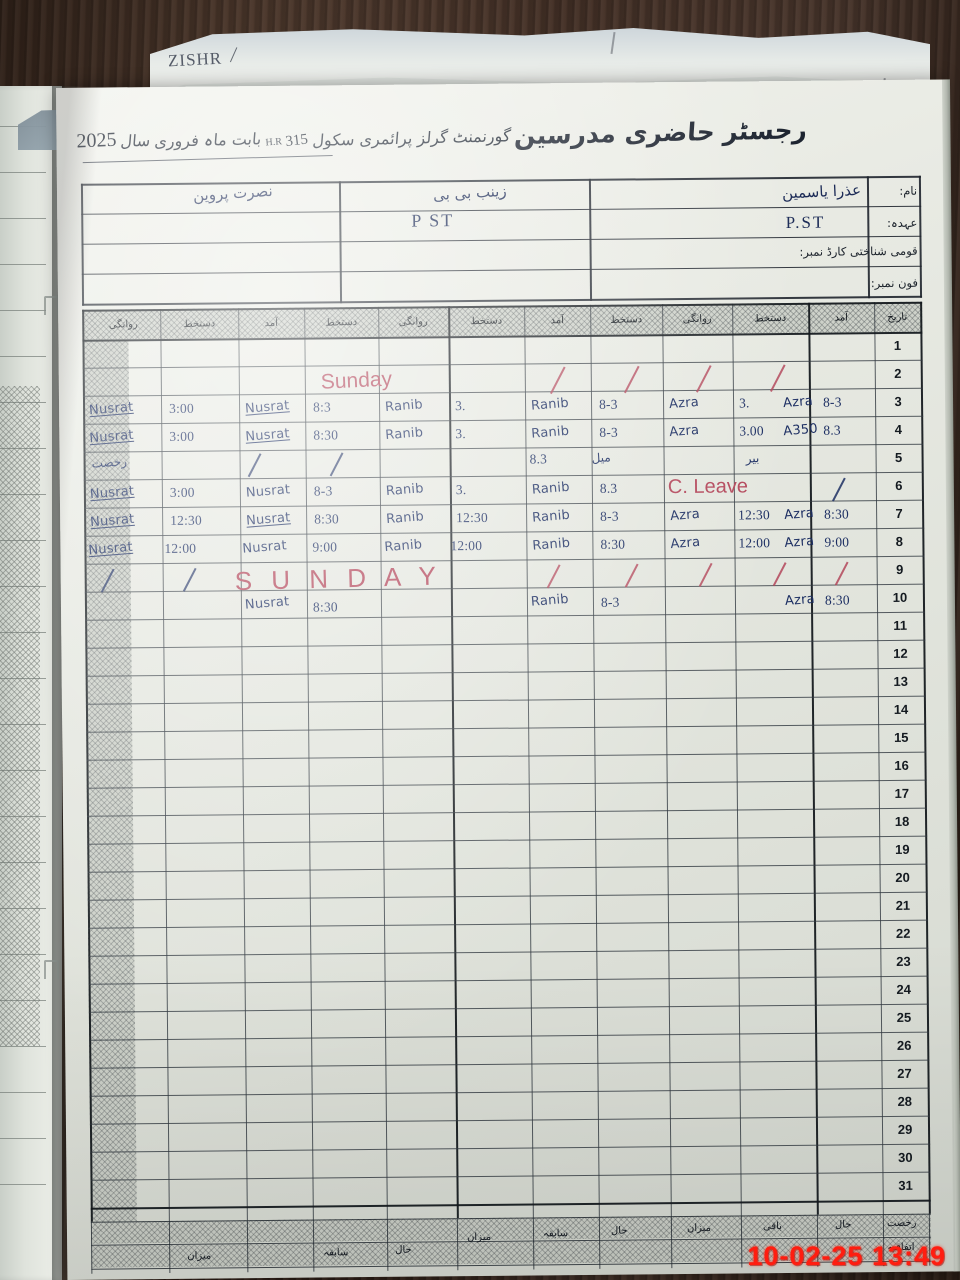 This screenshot has width=960, height=1280. I want to click on strike-row6, so click(838, 489).